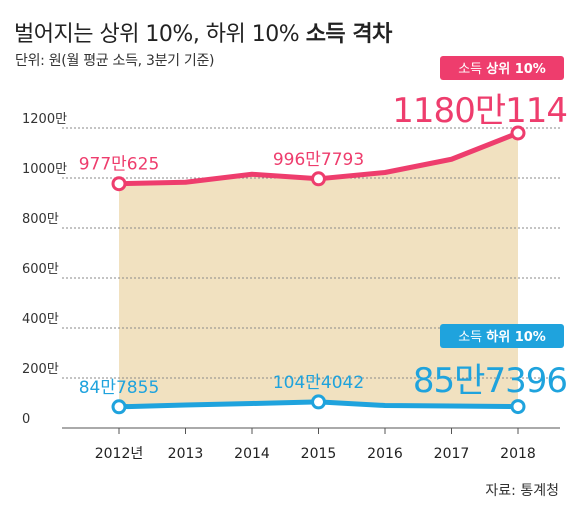 Image resolution: width=581 pixels, height=510 pixels. Describe the element at coordinates (318, 383) in the screenshot. I see `bottom10-data-label: 104만4042` at that location.